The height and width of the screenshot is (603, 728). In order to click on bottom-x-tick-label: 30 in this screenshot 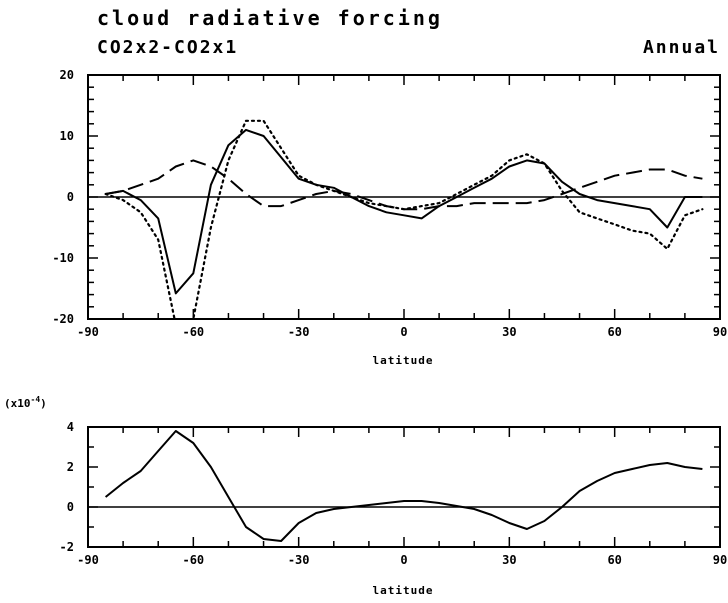, I will do `click(509, 560)`.